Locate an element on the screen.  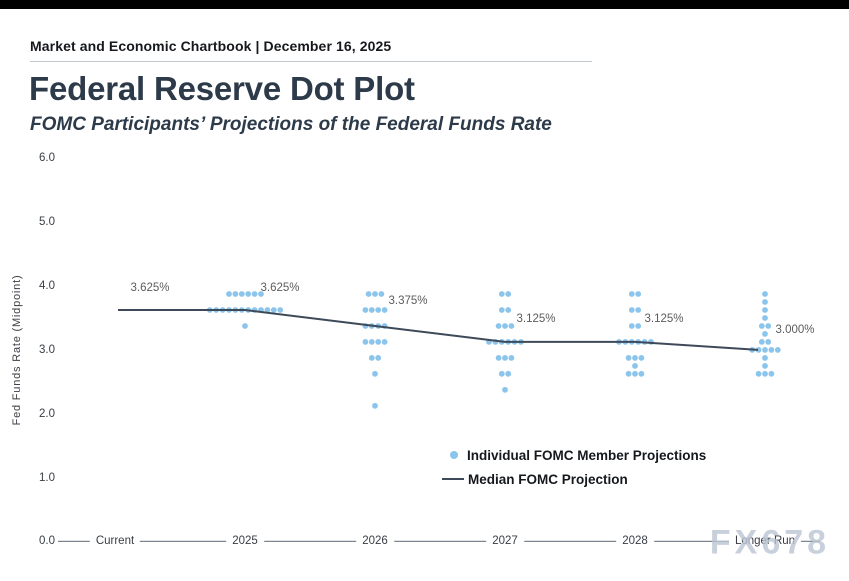
legend-dot-label: Individual FOMC Member Projections is located at coordinates (587, 455).